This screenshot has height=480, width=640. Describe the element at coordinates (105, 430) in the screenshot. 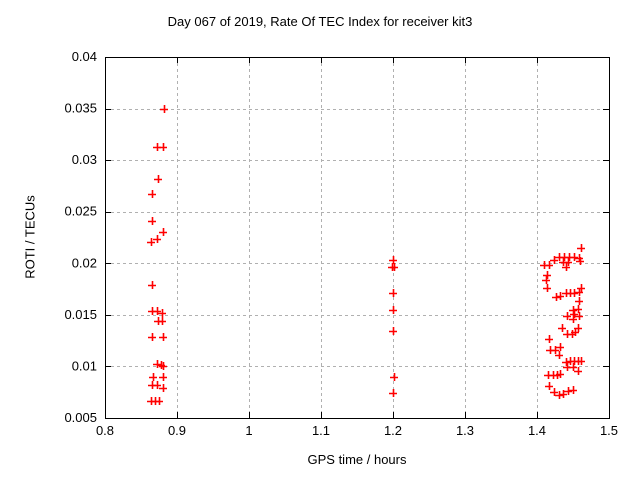

I see `x-tick-label: 0.8` at that location.